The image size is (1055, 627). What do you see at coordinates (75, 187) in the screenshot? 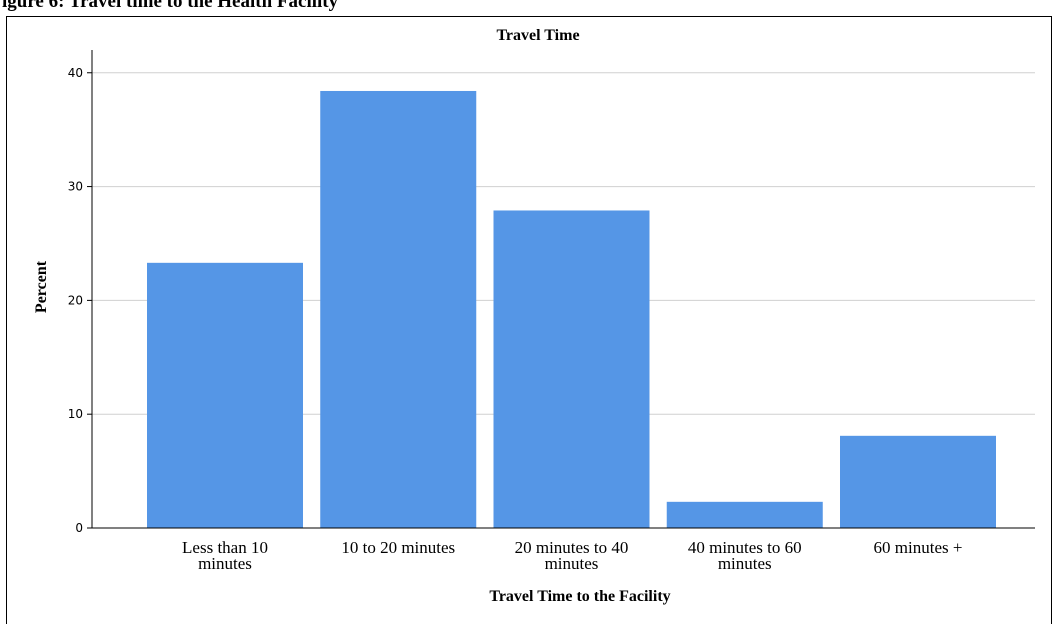
I see `y-tick-label: 30` at bounding box center [75, 187].